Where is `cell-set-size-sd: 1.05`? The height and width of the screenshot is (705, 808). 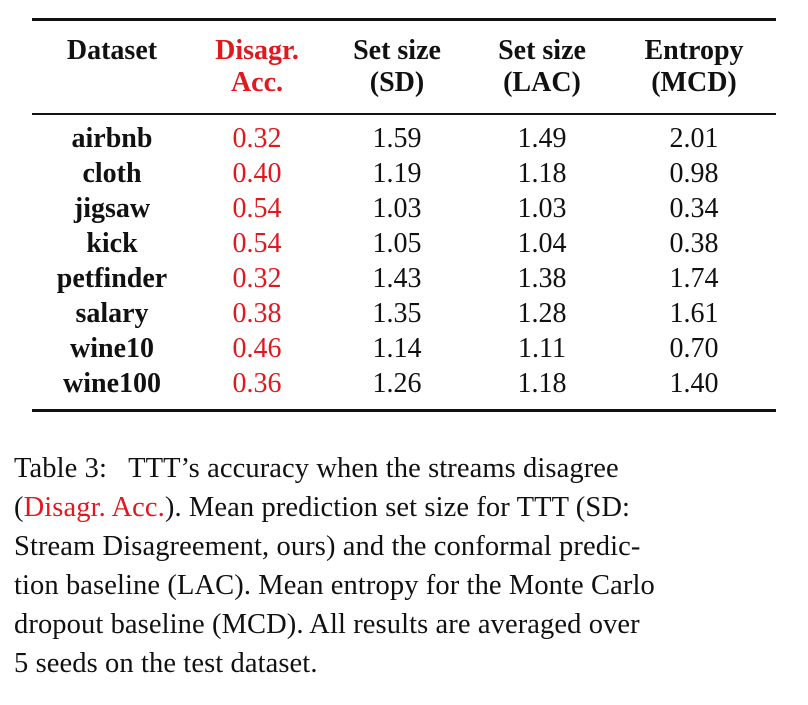
cell-set-size-sd: 1.05 is located at coordinates (397, 243).